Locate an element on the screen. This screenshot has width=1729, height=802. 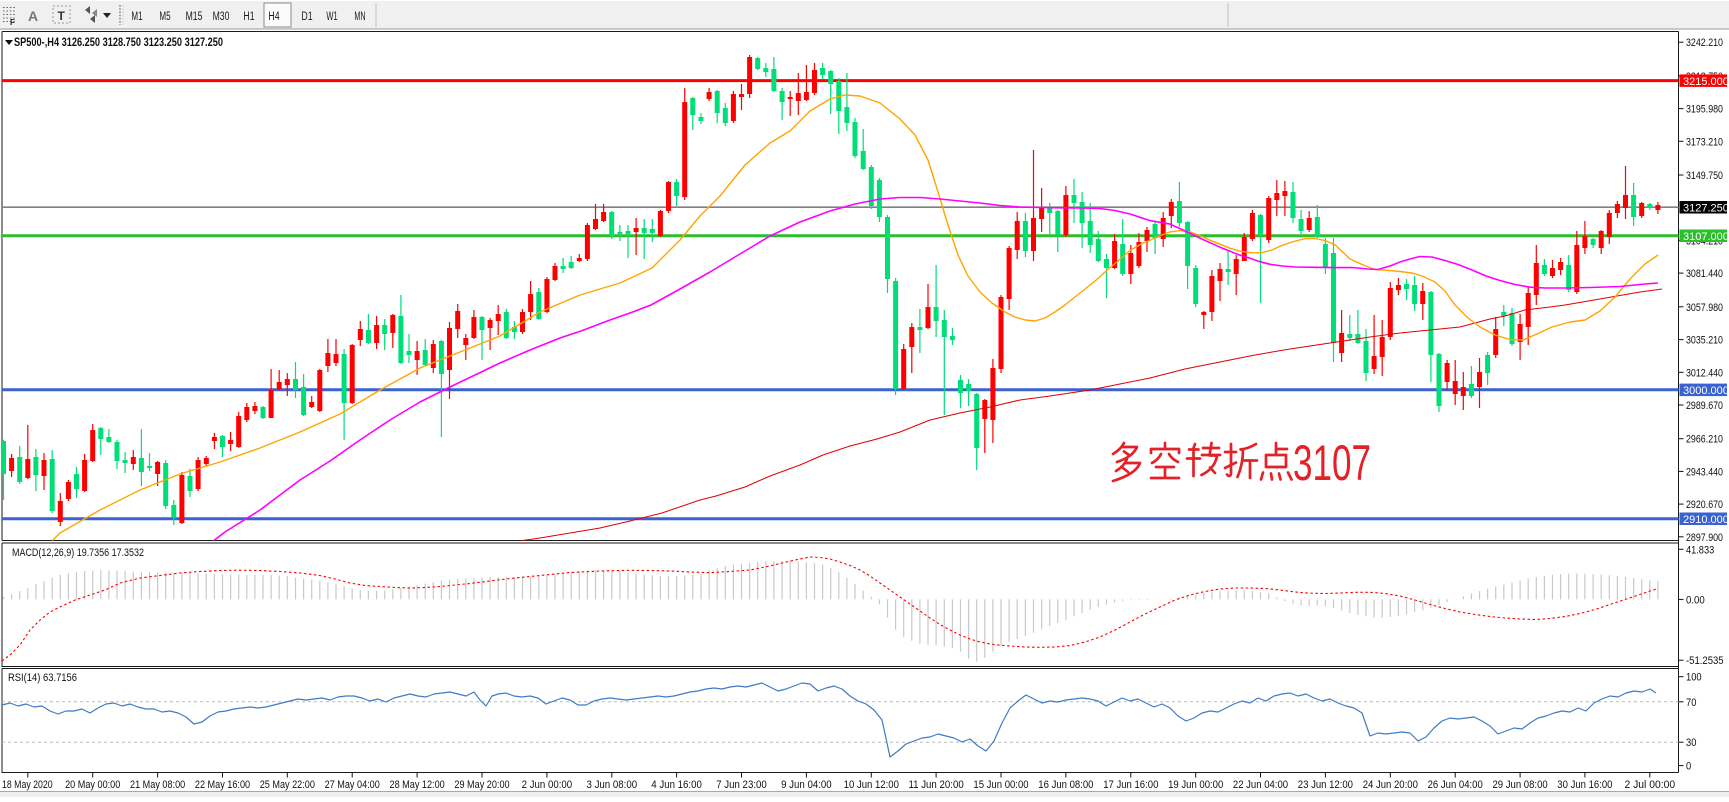
svg-text: RSI(14) 63.7156 is located at coordinates (42, 678).